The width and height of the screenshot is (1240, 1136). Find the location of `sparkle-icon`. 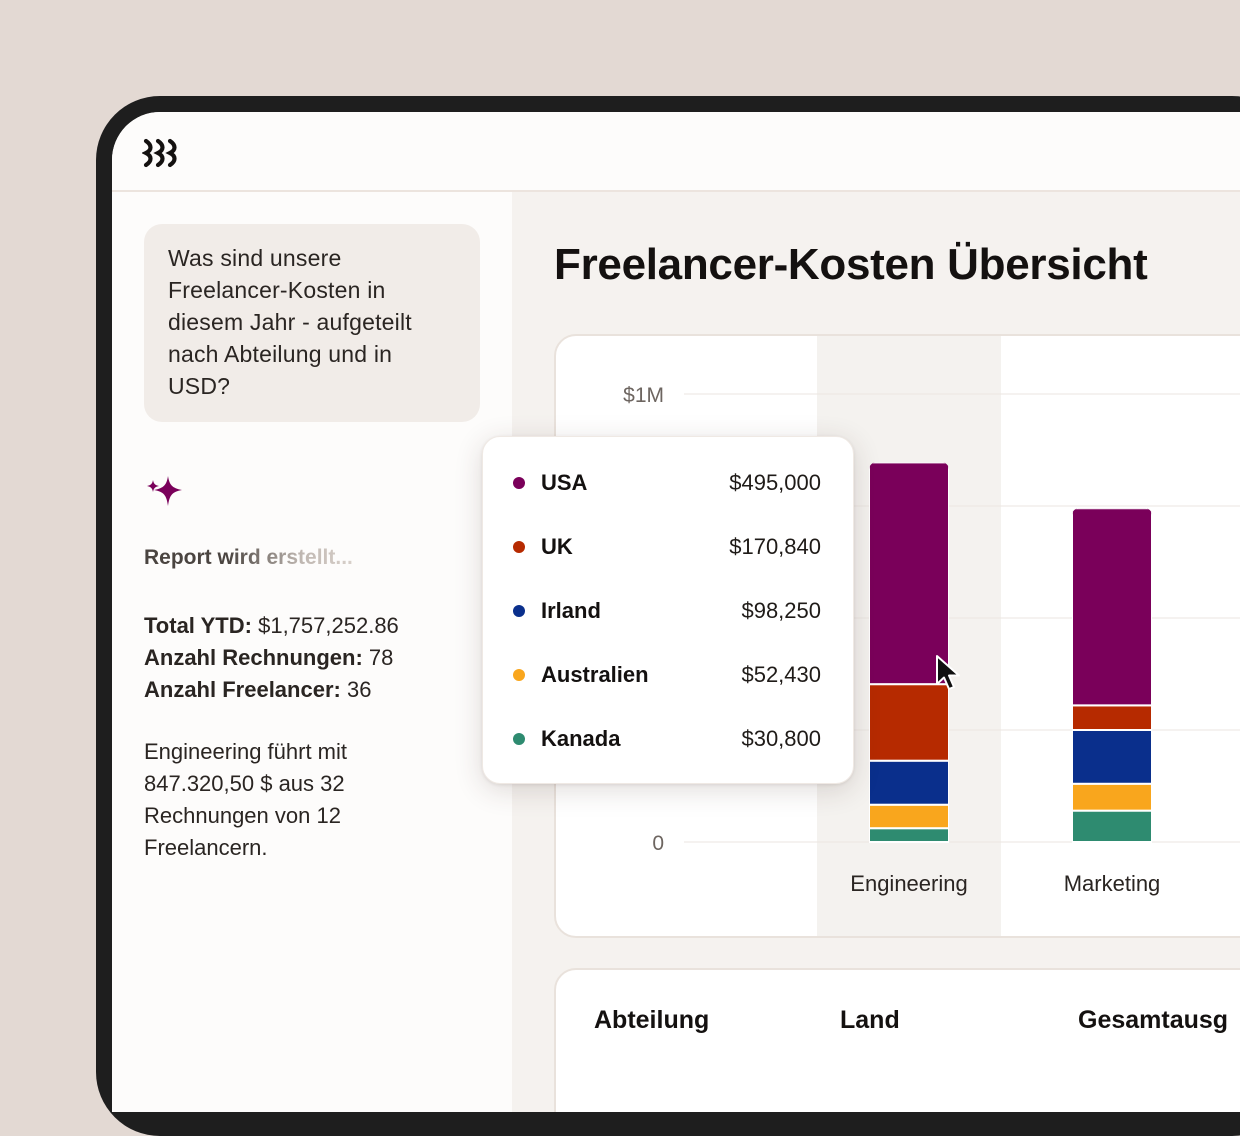

sparkle-icon is located at coordinates (164, 491).